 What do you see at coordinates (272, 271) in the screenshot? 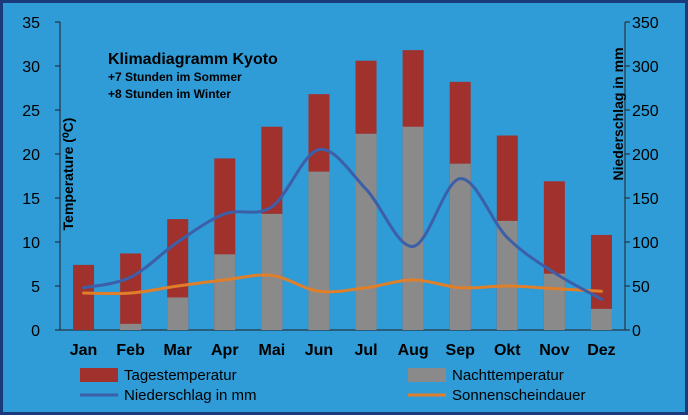
I see `bar-nachttemperatur-mai` at bounding box center [272, 271].